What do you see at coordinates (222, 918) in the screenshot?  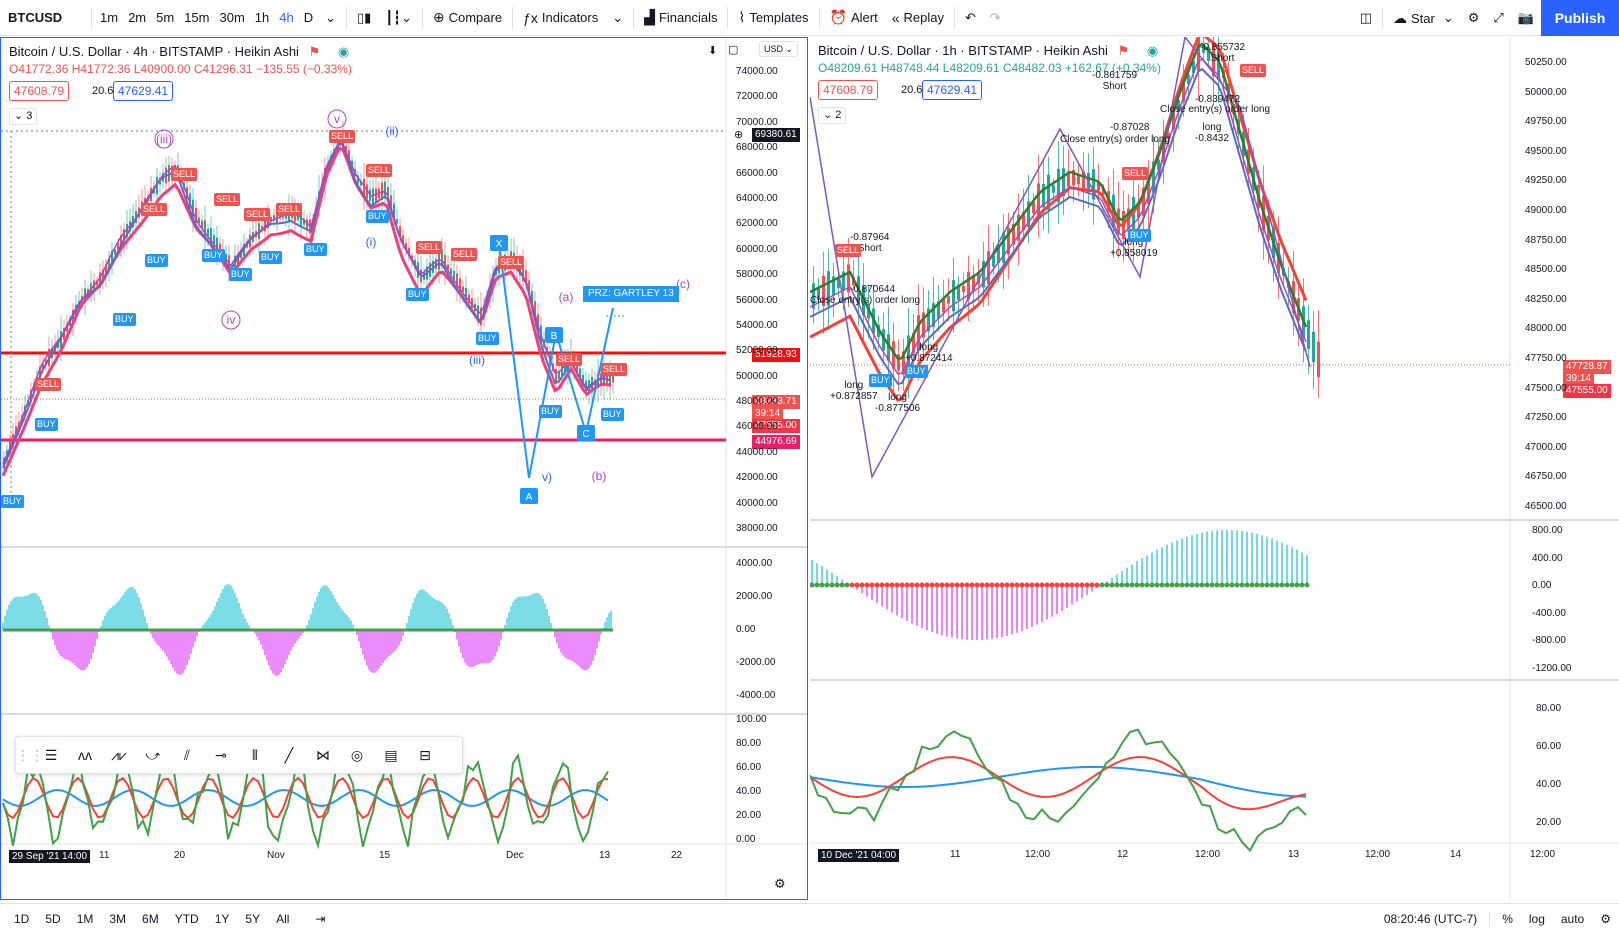 I see `range-1y: 1Y` at bounding box center [222, 918].